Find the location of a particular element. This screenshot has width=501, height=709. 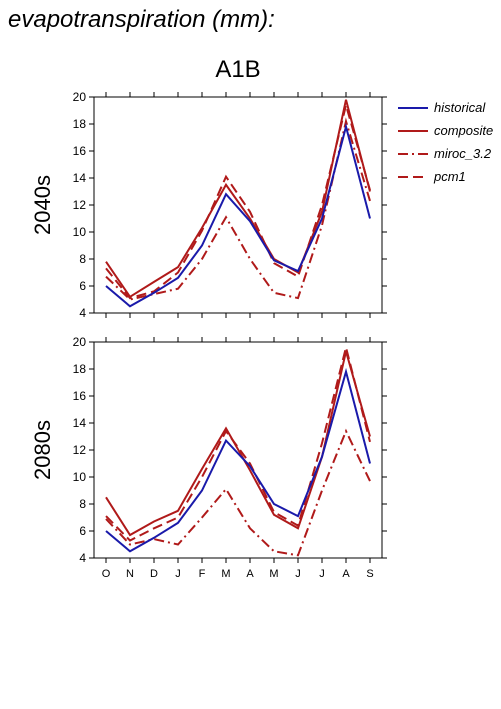

panel-ylabel: 2040s is located at coordinates (42, 205).